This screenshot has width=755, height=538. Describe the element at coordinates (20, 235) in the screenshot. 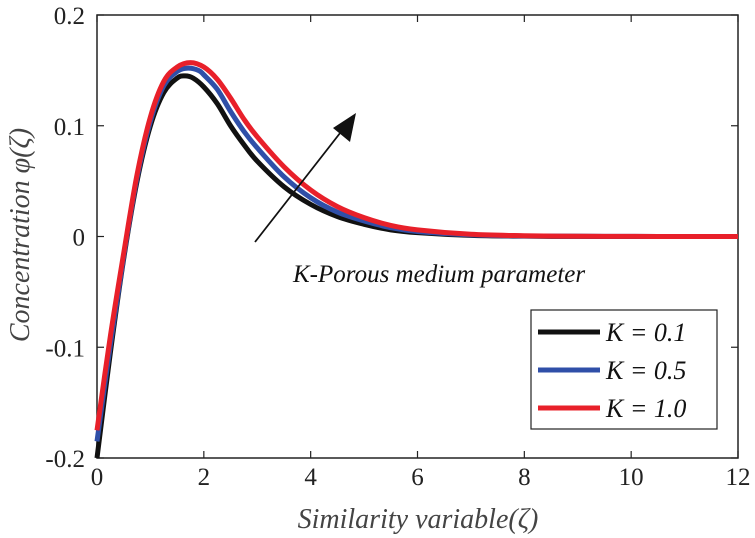

I see `y-axis-label: Concentration φ(ζ)` at that location.